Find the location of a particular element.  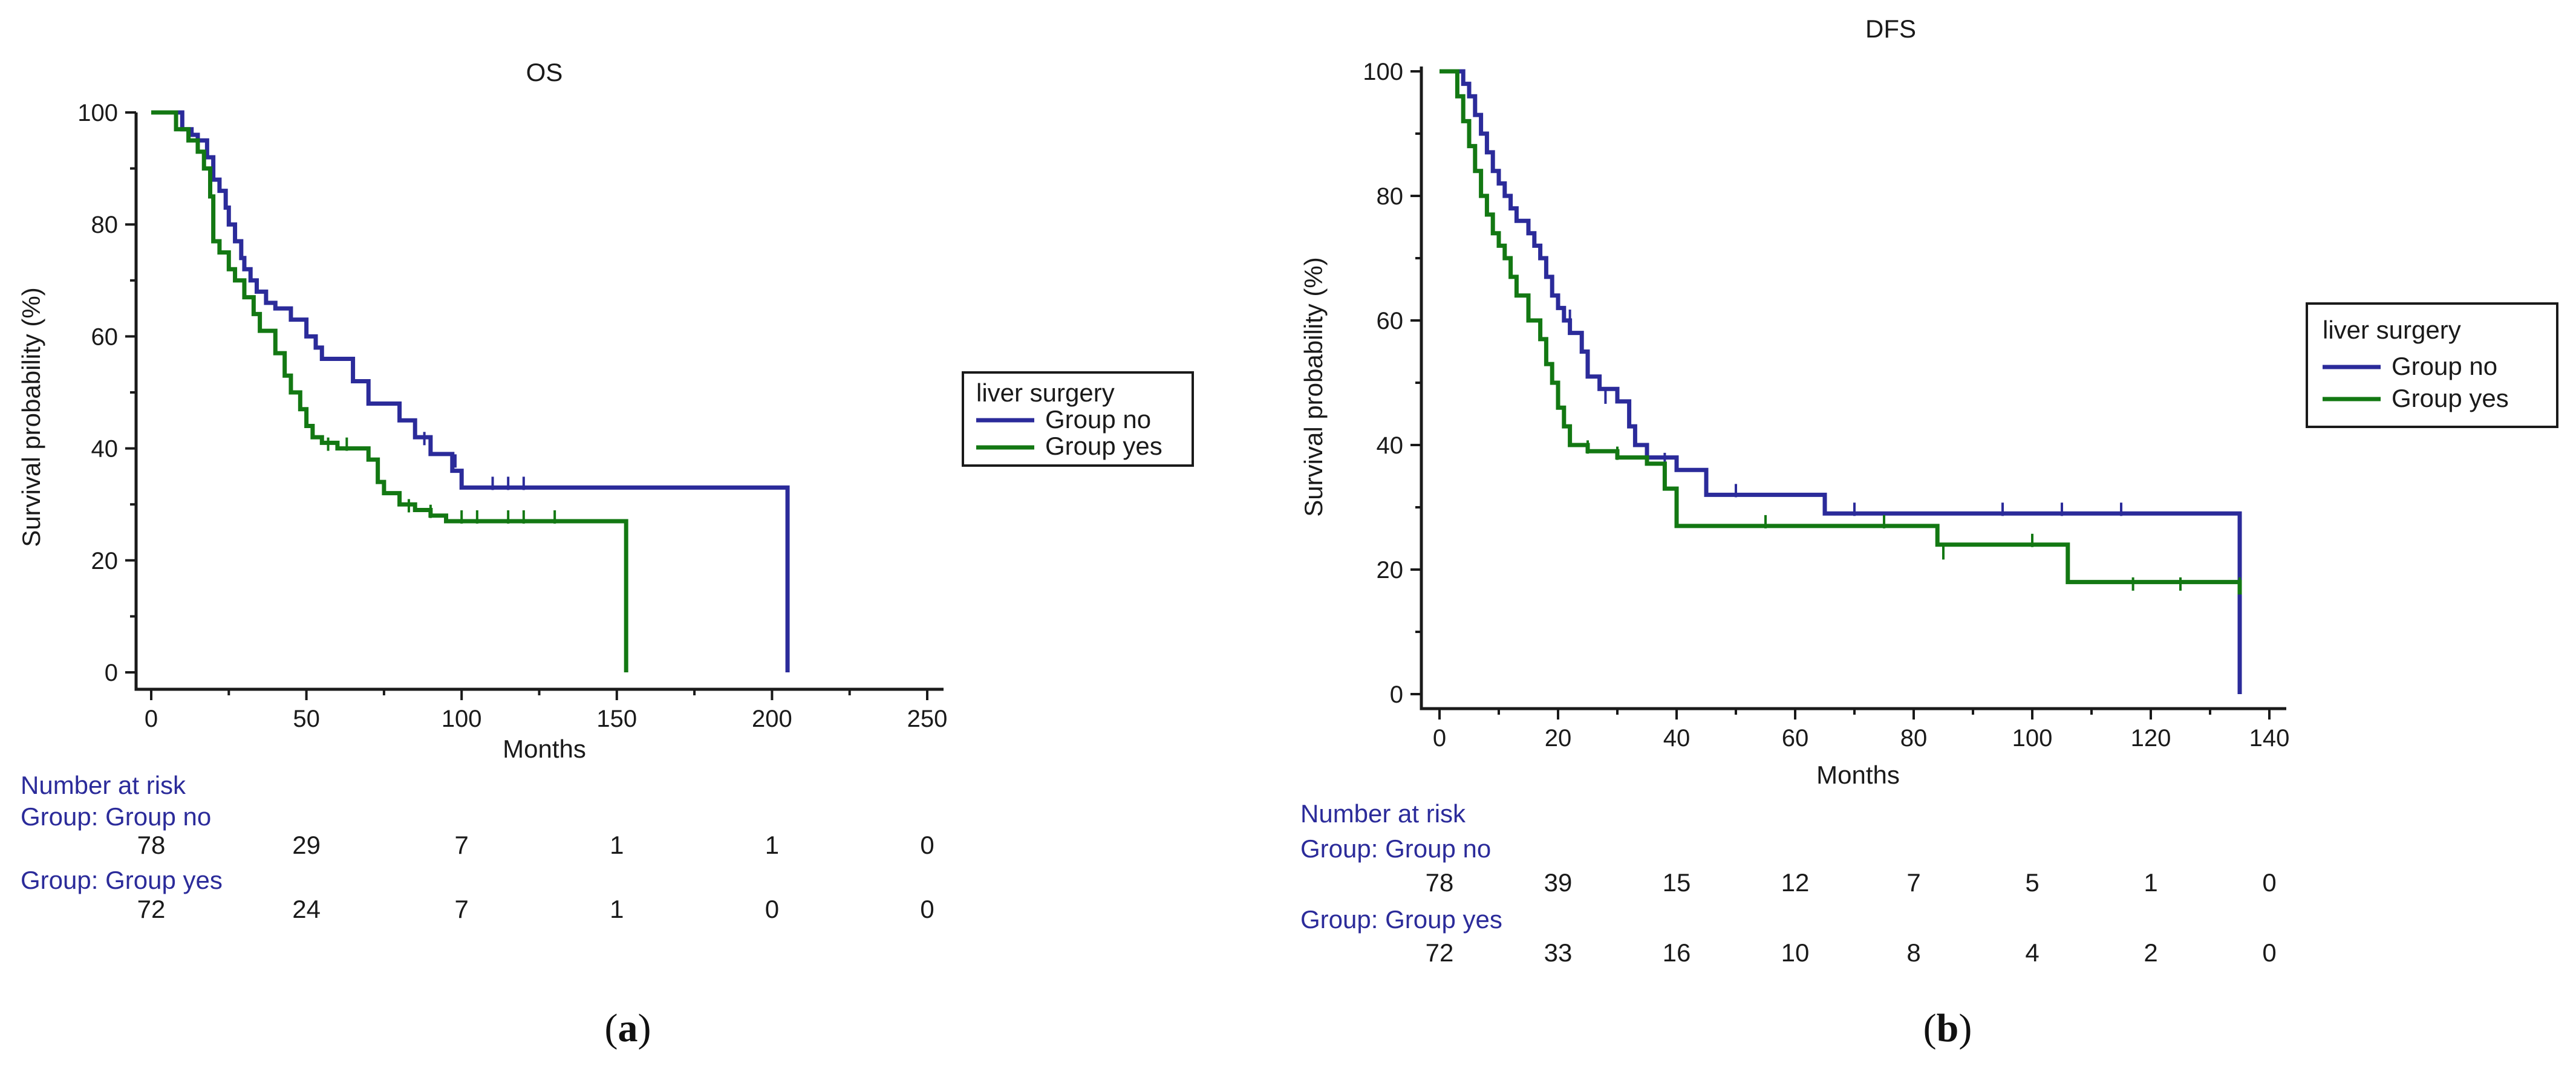

chart-title: DFS is located at coordinates (1890, 29).